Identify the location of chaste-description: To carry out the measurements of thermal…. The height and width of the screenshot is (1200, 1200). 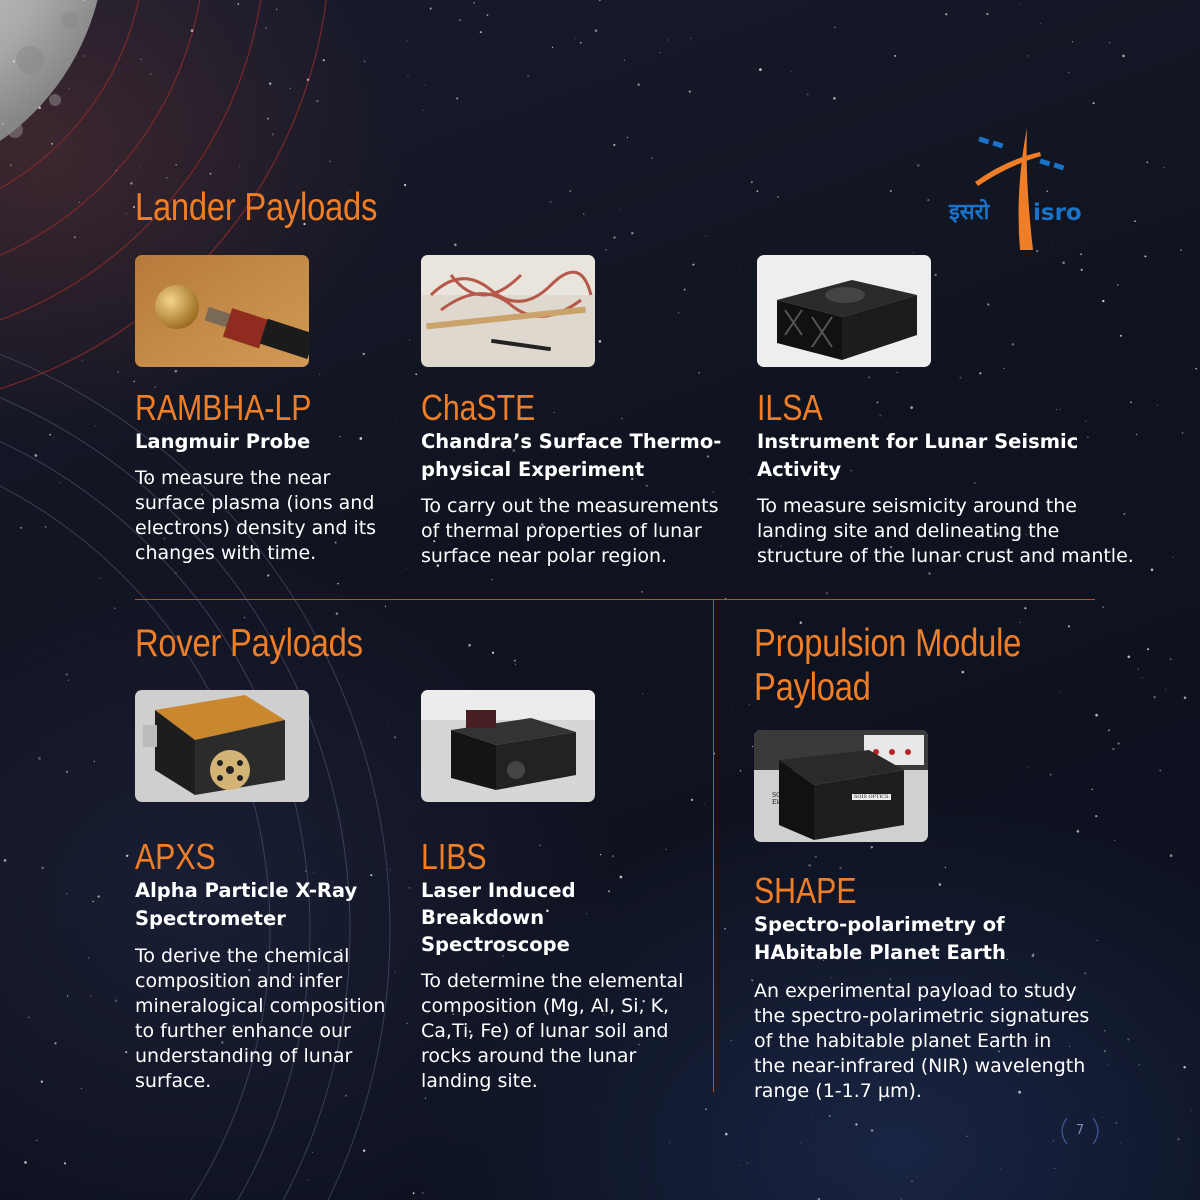
(570, 531).